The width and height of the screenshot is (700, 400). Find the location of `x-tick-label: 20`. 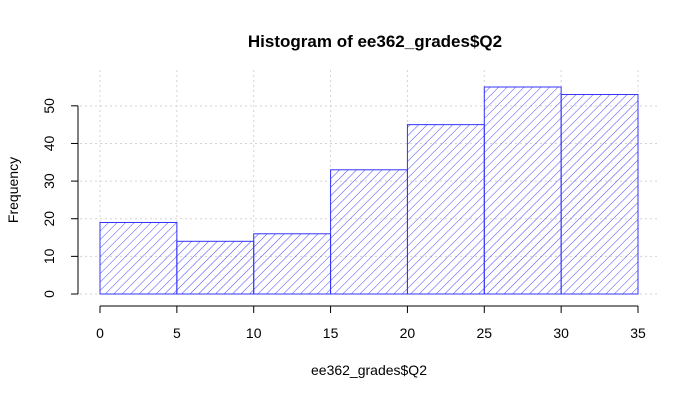

x-tick-label: 20 is located at coordinates (408, 333).